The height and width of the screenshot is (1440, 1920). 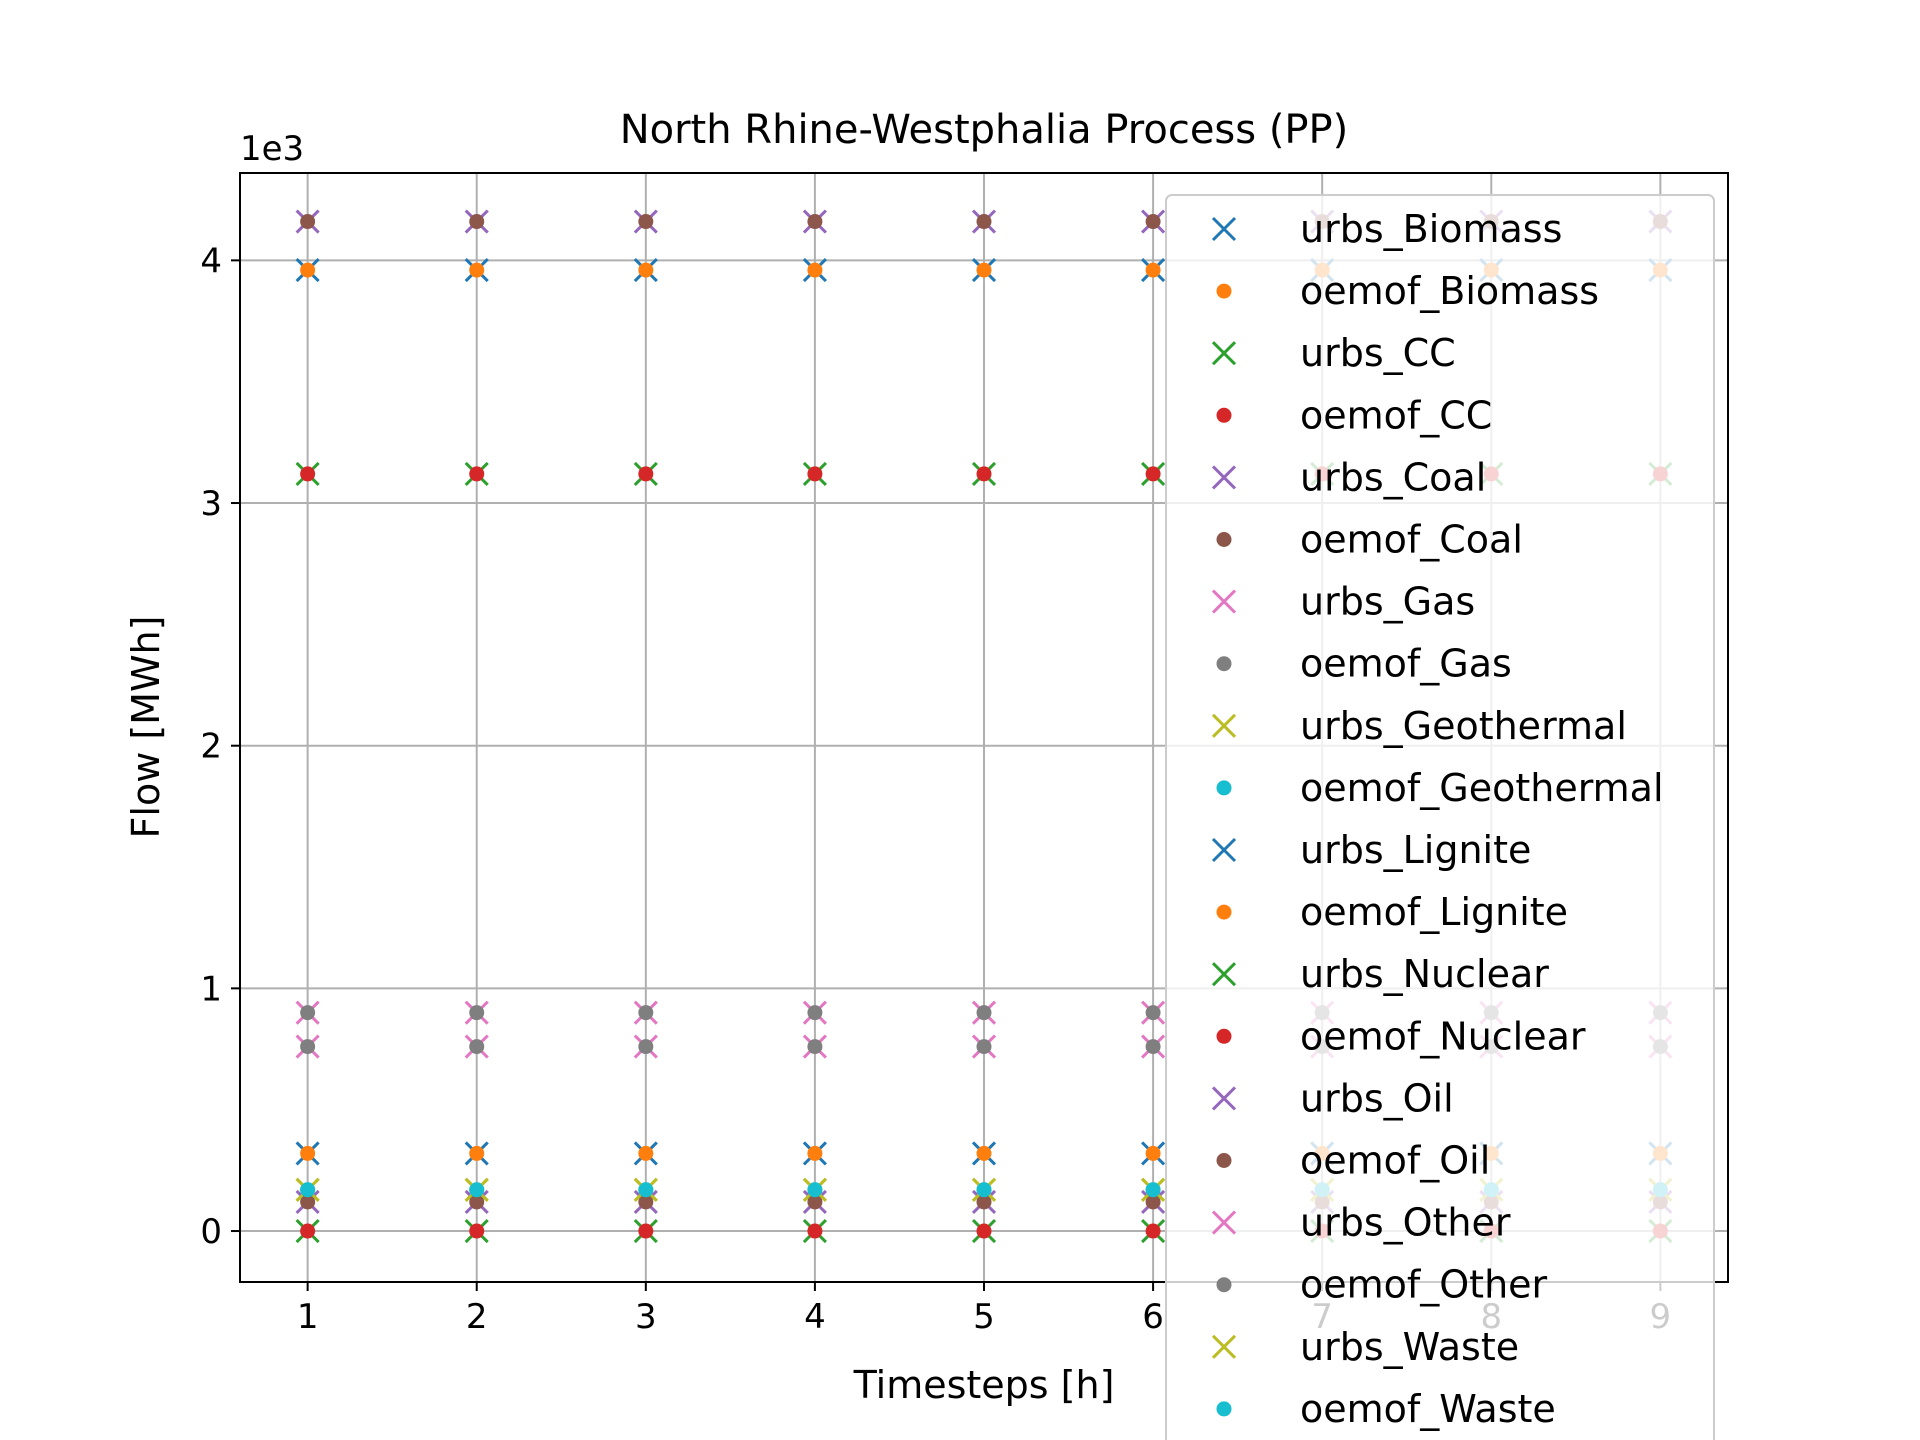 I want to click on legend-entry: oemof_Nuclear, so click(x=1401, y=1036).